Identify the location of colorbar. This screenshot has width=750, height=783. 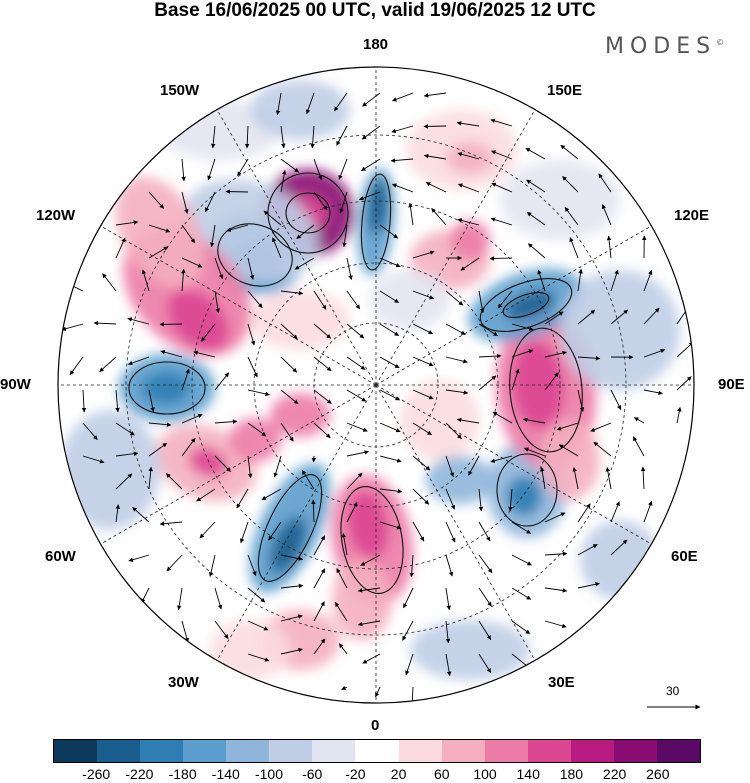
(377, 751).